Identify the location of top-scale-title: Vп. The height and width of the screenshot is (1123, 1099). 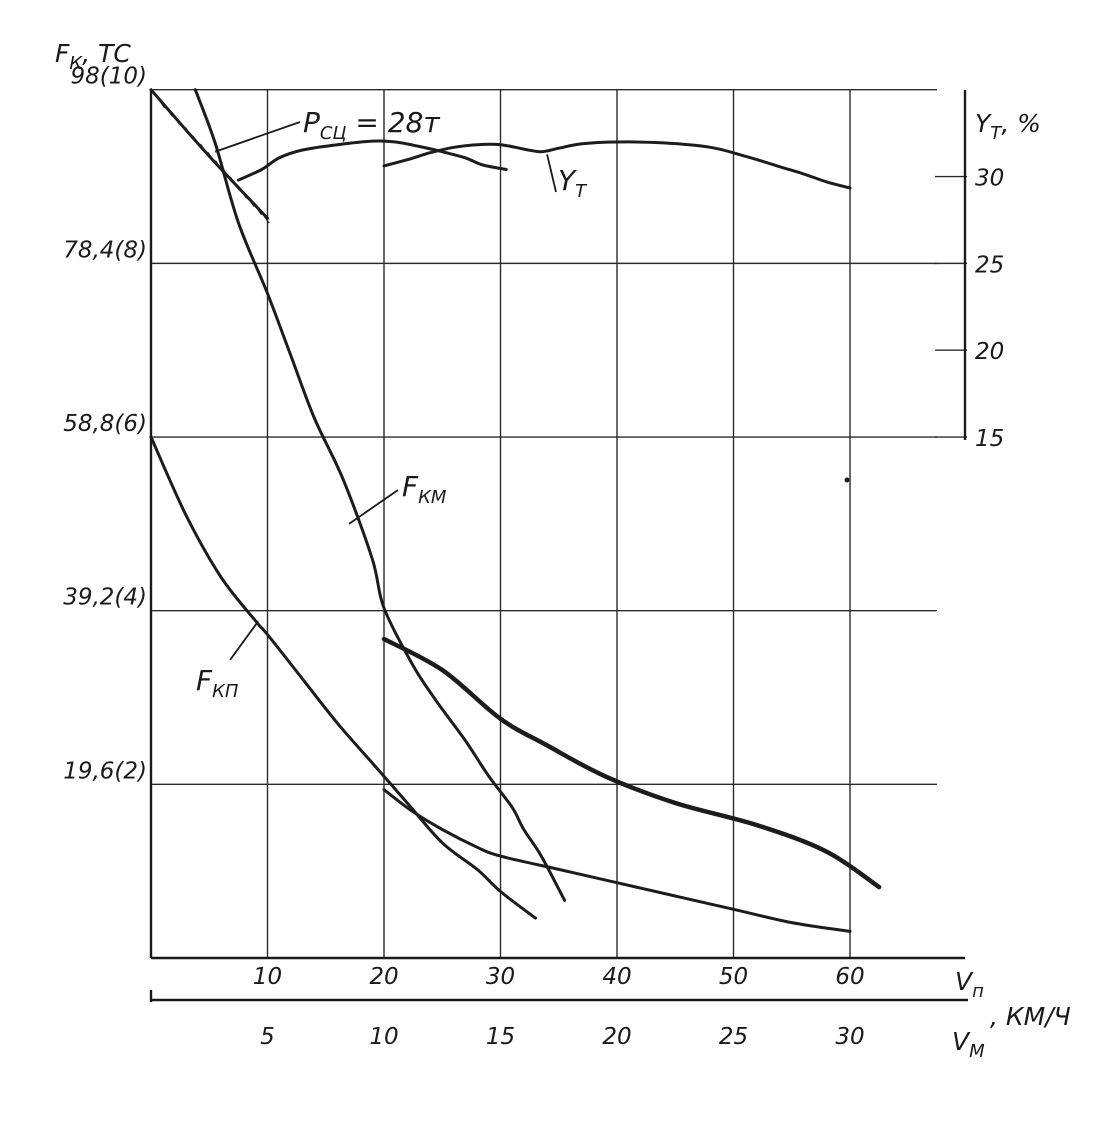
(969, 984).